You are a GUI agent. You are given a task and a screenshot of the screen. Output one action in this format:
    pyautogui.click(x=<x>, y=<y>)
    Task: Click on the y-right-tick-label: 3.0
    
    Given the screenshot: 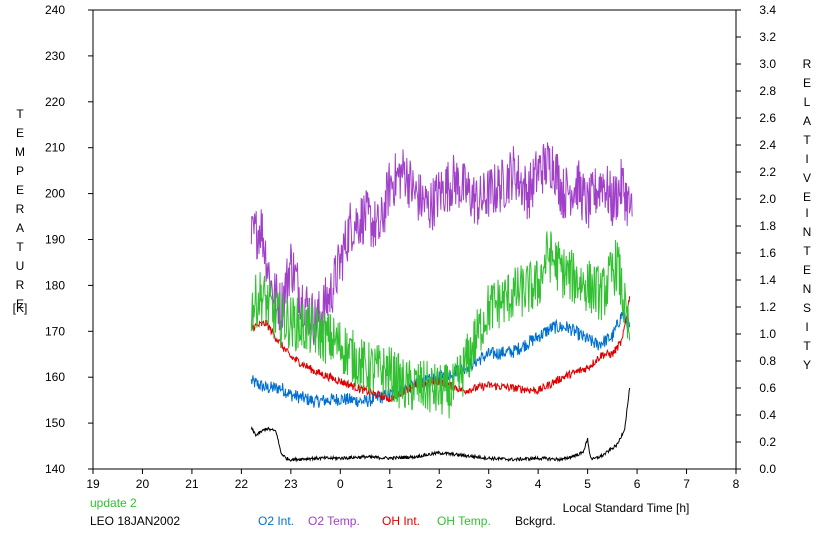 What is the action you would take?
    pyautogui.click(x=767, y=64)
    